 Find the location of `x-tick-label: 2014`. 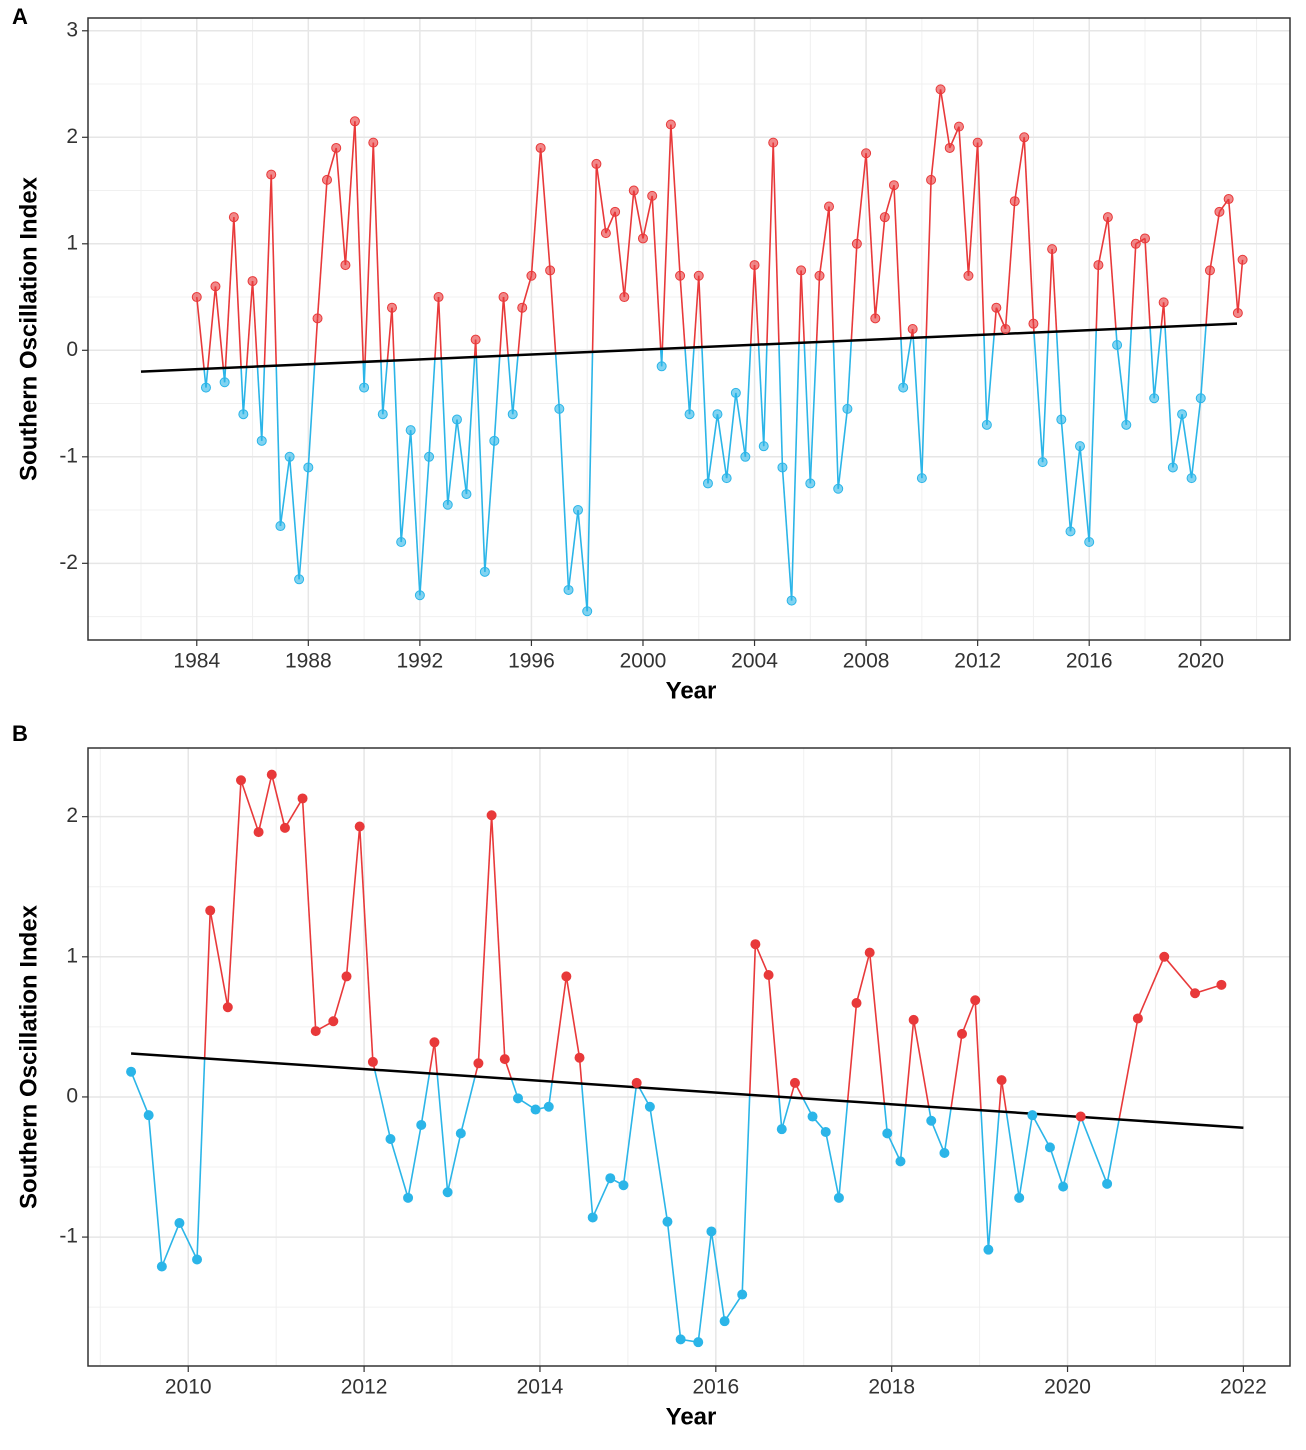

x-tick-label: 2014 is located at coordinates (540, 1387).